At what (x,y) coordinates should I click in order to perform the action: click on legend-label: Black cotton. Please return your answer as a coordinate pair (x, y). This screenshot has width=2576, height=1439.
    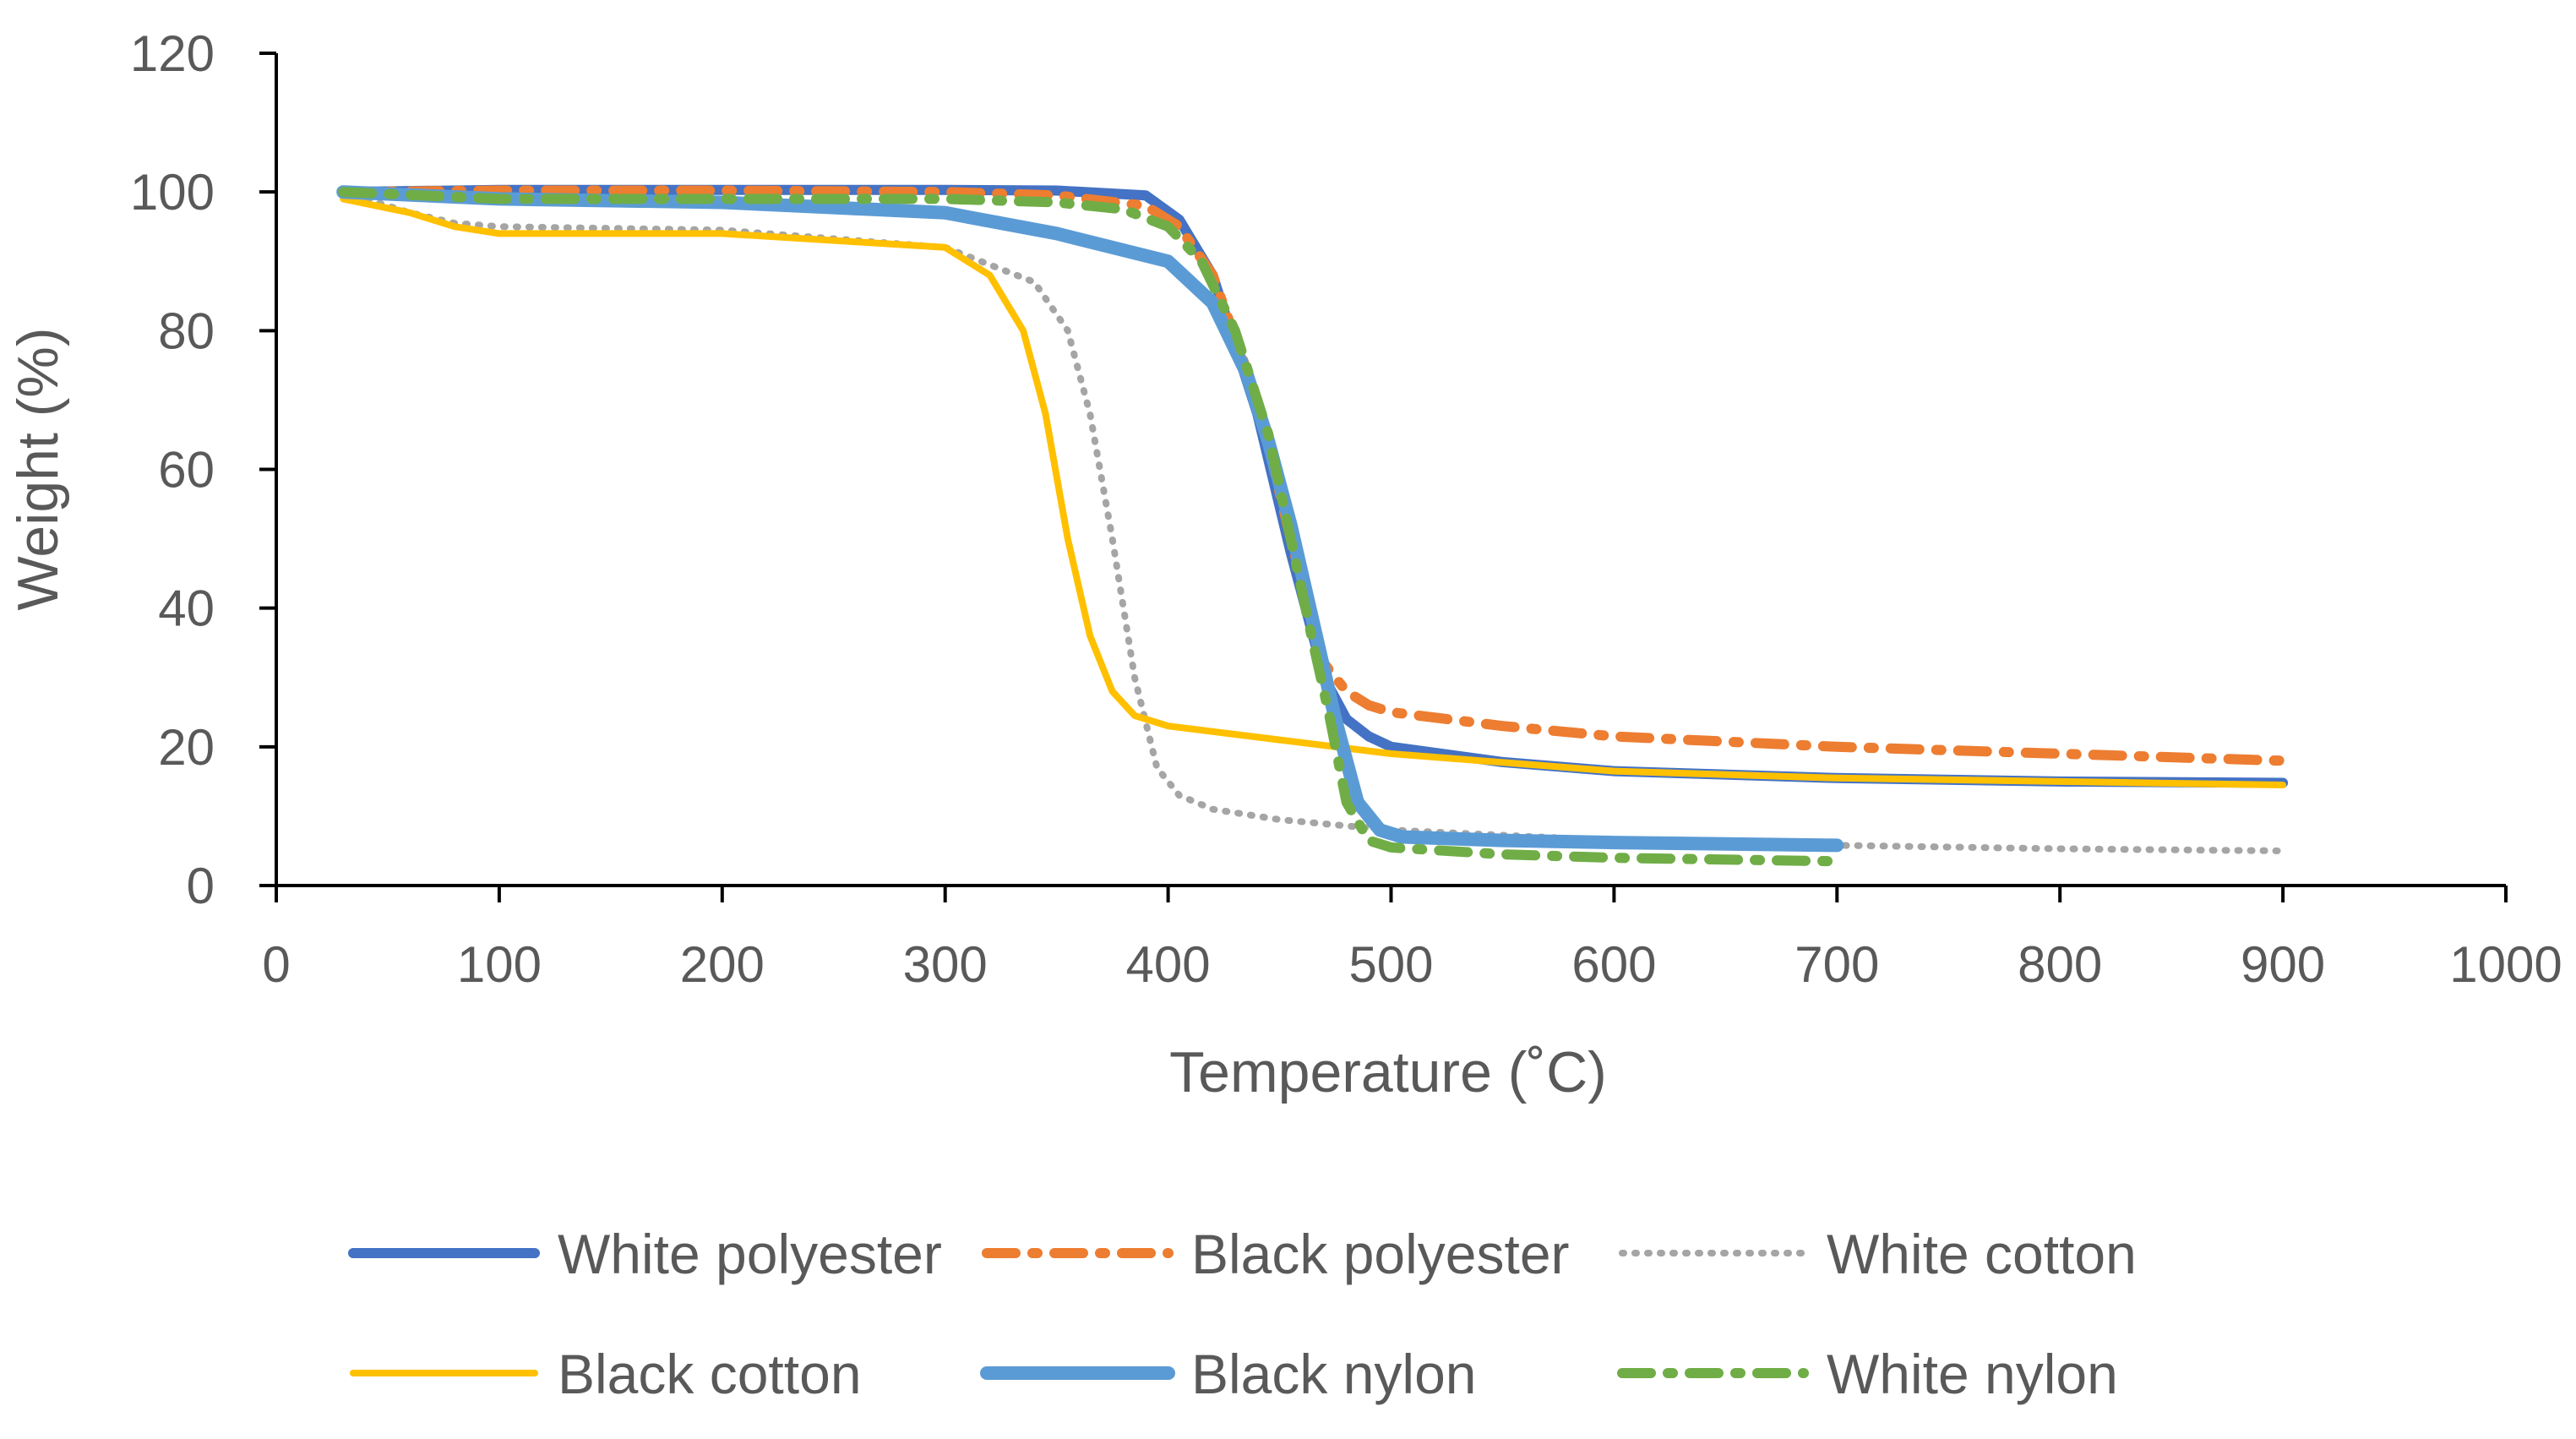
    Looking at the image, I should click on (710, 1374).